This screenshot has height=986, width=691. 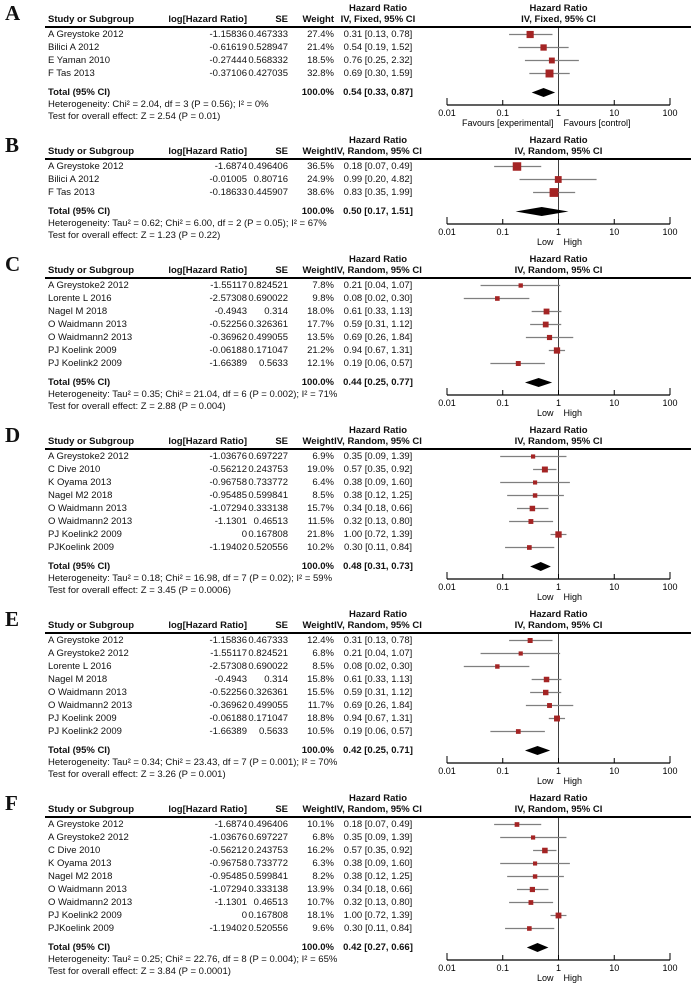 What do you see at coordinates (78, 679) in the screenshot?
I see `study-name: Nagel M 2018` at bounding box center [78, 679].